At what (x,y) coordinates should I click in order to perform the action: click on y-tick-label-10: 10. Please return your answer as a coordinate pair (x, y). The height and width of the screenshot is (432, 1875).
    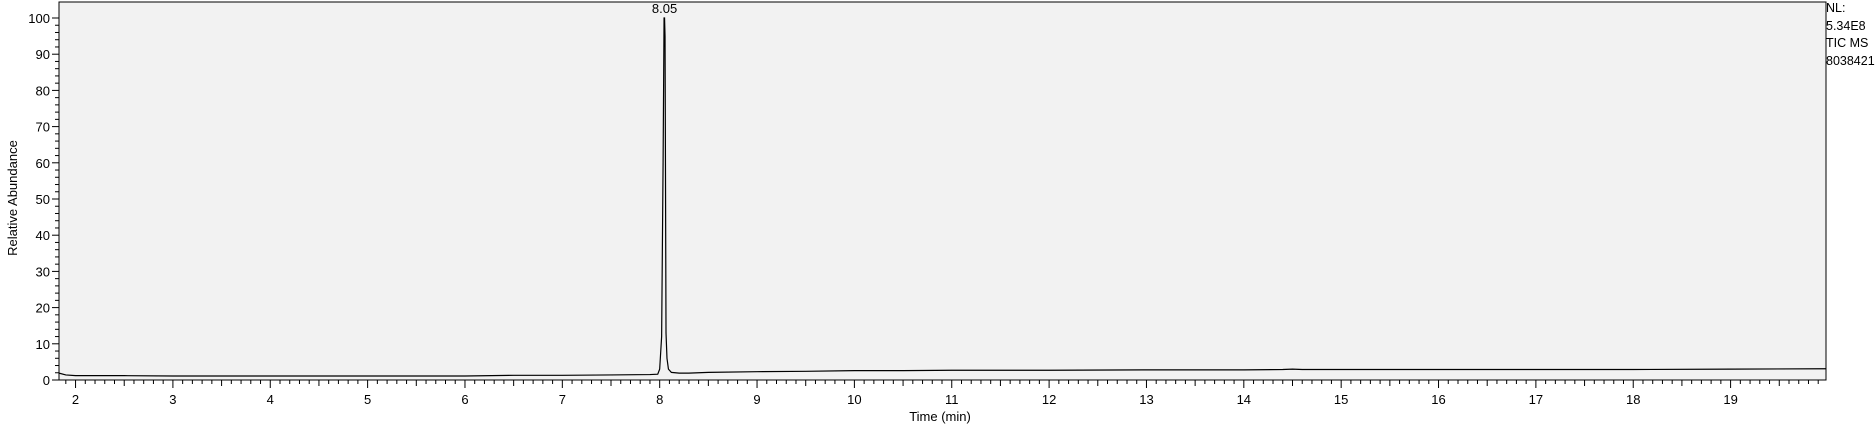
    Looking at the image, I should click on (43, 344).